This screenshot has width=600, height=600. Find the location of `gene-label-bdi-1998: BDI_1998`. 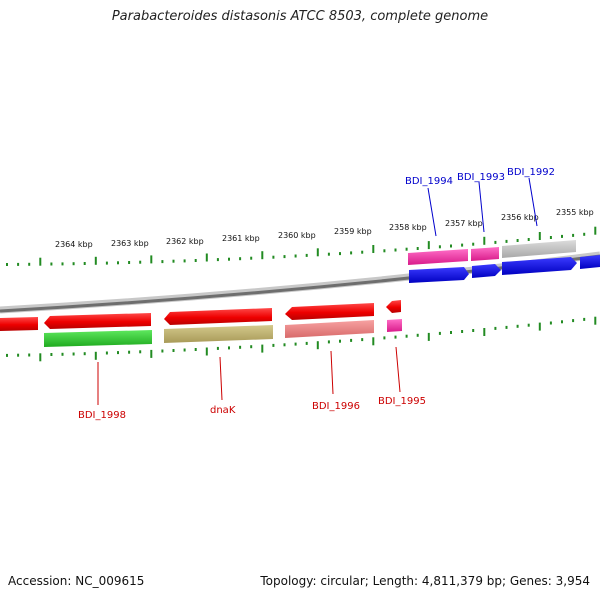

gene-label-bdi-1998: BDI_1998 is located at coordinates (102, 415).